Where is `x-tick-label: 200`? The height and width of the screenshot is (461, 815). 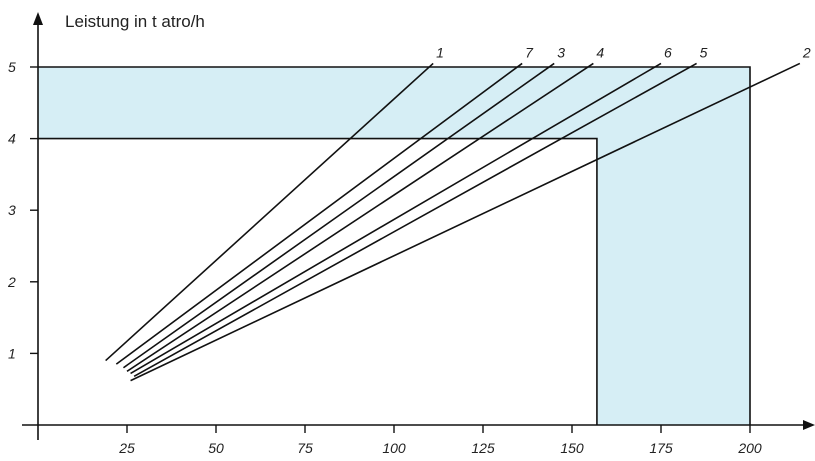
x-tick-label: 200 is located at coordinates (749, 448).